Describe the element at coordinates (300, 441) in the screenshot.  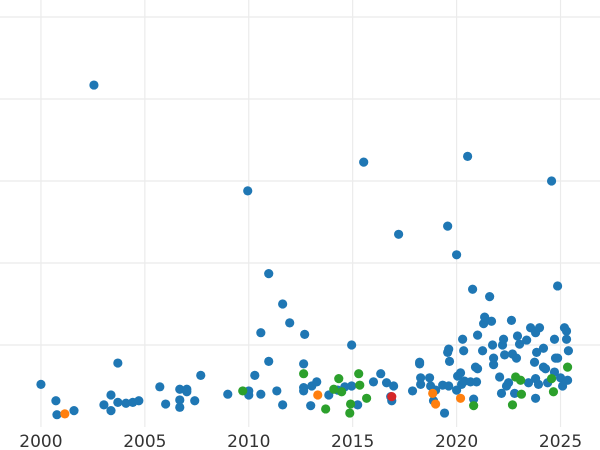
I see `x-axis-tick-labels: 2000 2005 2010 2015 2020 2025` at that location.